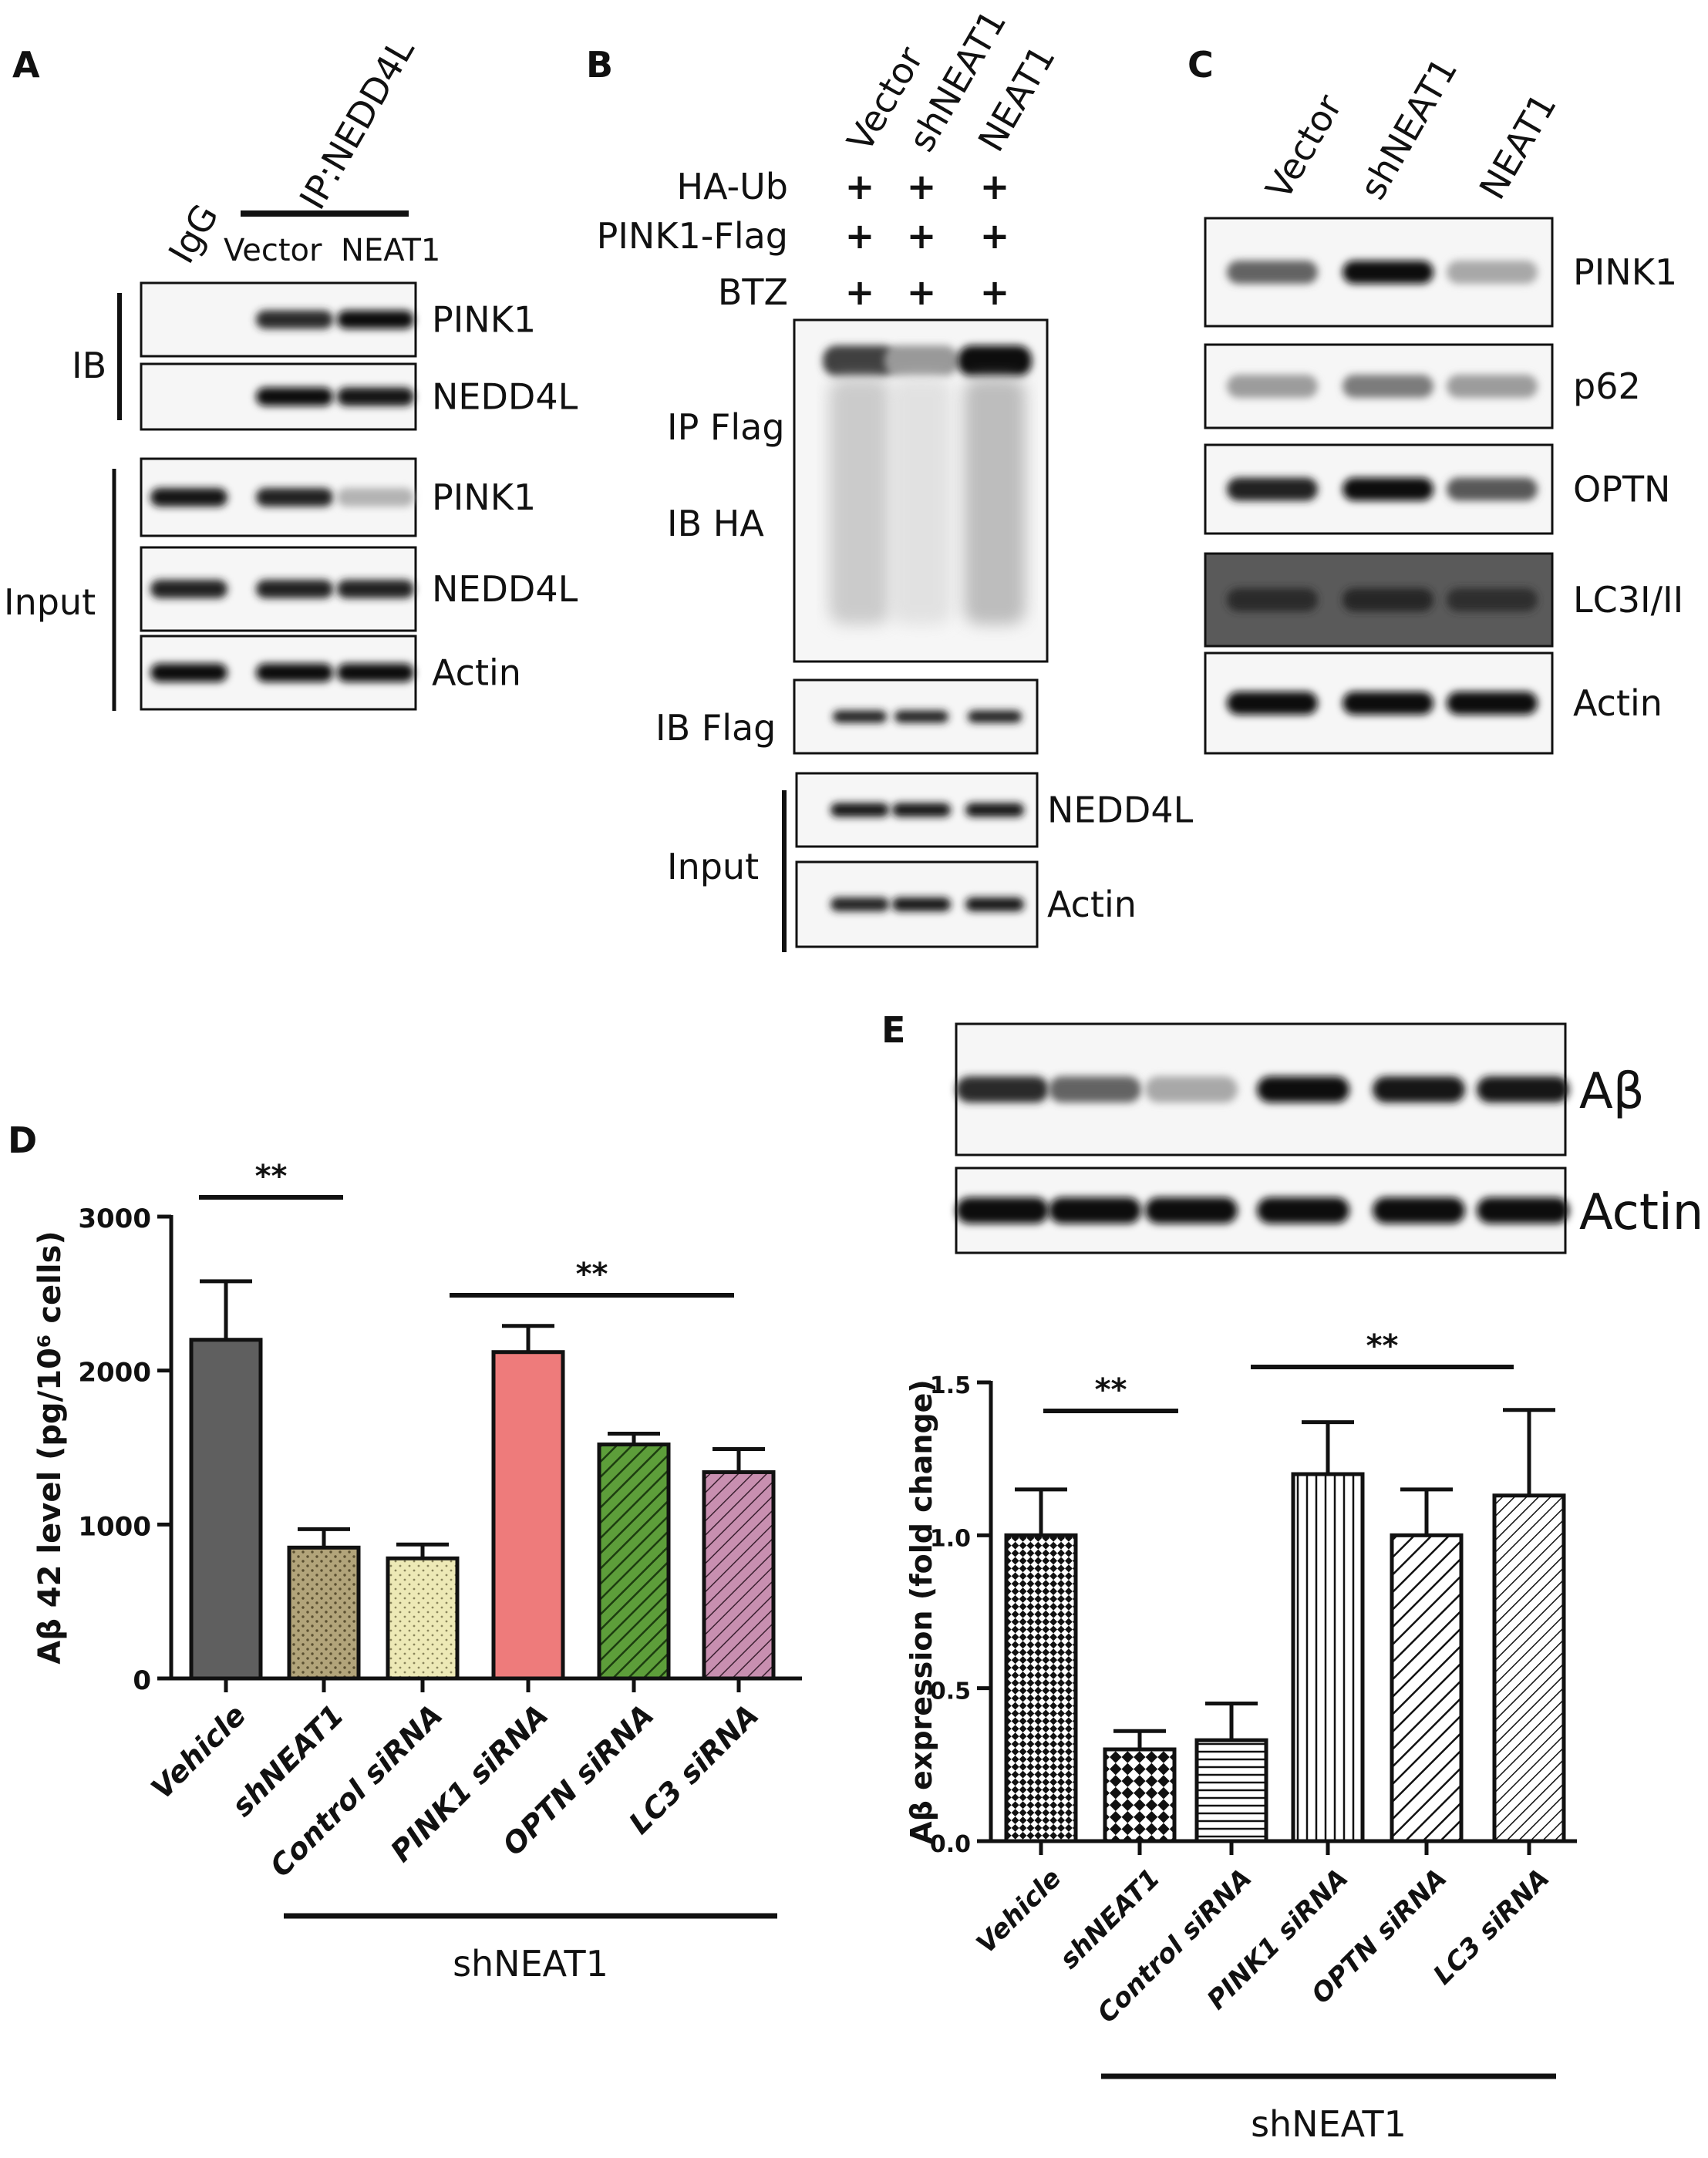 The width and height of the screenshot is (1708, 2158). Describe the element at coordinates (375, 319) in the screenshot. I see `a-blot-row-0-band` at that location.